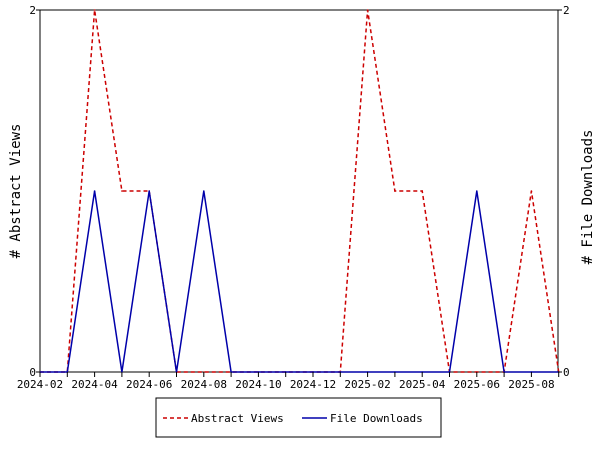 The image size is (600, 450). Describe the element at coordinates (40, 384) in the screenshot. I see `x-tick-label: 2024-02` at that location.